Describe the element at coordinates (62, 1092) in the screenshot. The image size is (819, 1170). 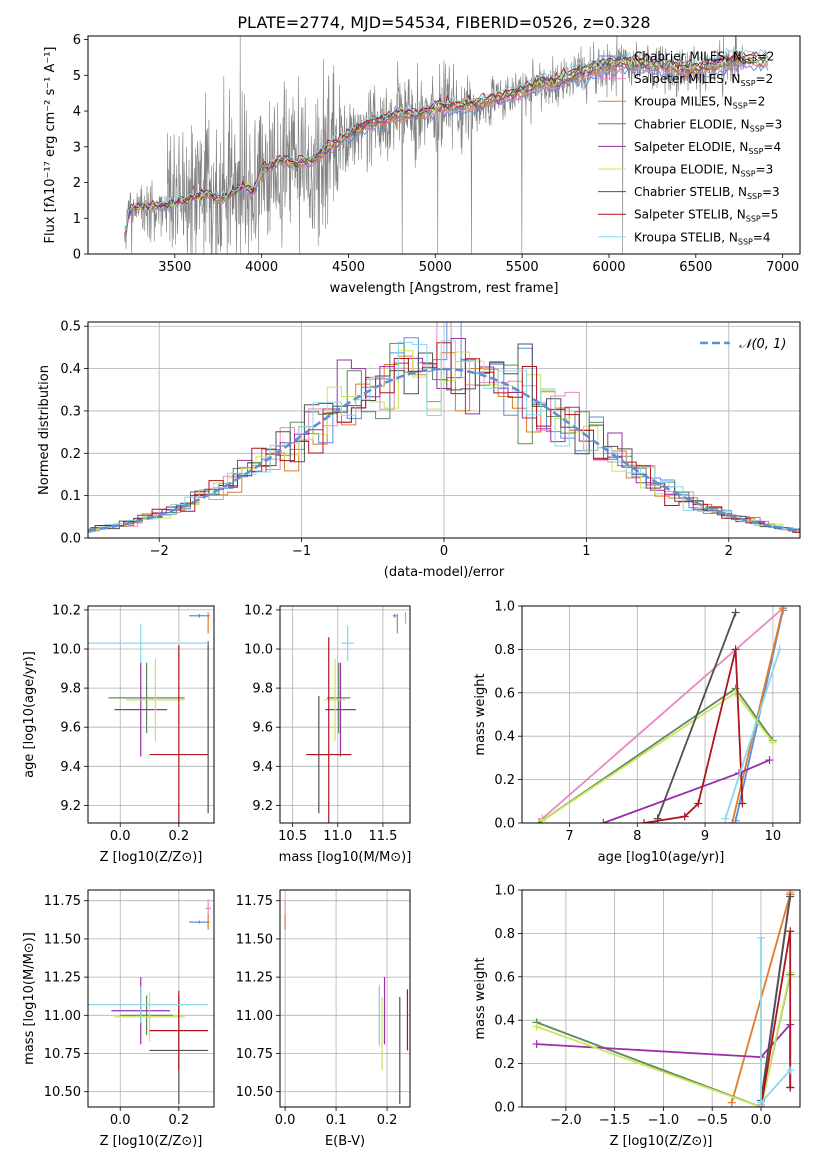
I see `y-tick-label: 10.50` at that location.